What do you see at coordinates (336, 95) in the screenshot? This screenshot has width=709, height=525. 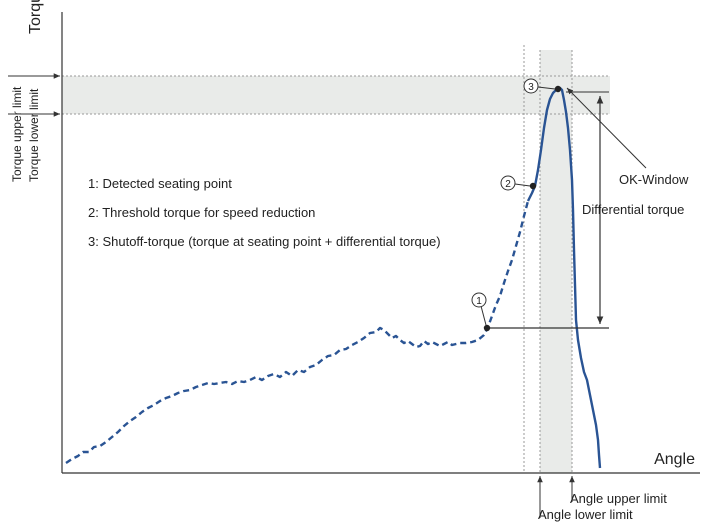 I see `torque-window-band` at bounding box center [336, 95].